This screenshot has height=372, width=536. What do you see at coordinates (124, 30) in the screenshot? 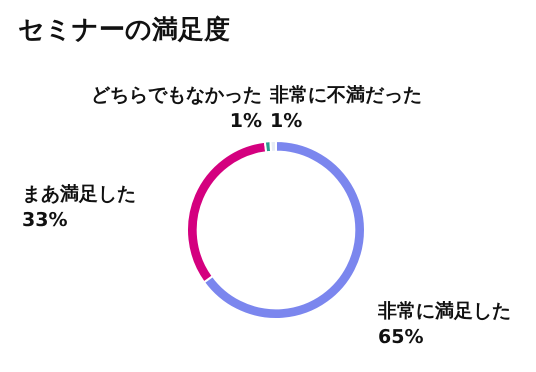
I see `chart-title: セミナーの満足度` at bounding box center [124, 30].